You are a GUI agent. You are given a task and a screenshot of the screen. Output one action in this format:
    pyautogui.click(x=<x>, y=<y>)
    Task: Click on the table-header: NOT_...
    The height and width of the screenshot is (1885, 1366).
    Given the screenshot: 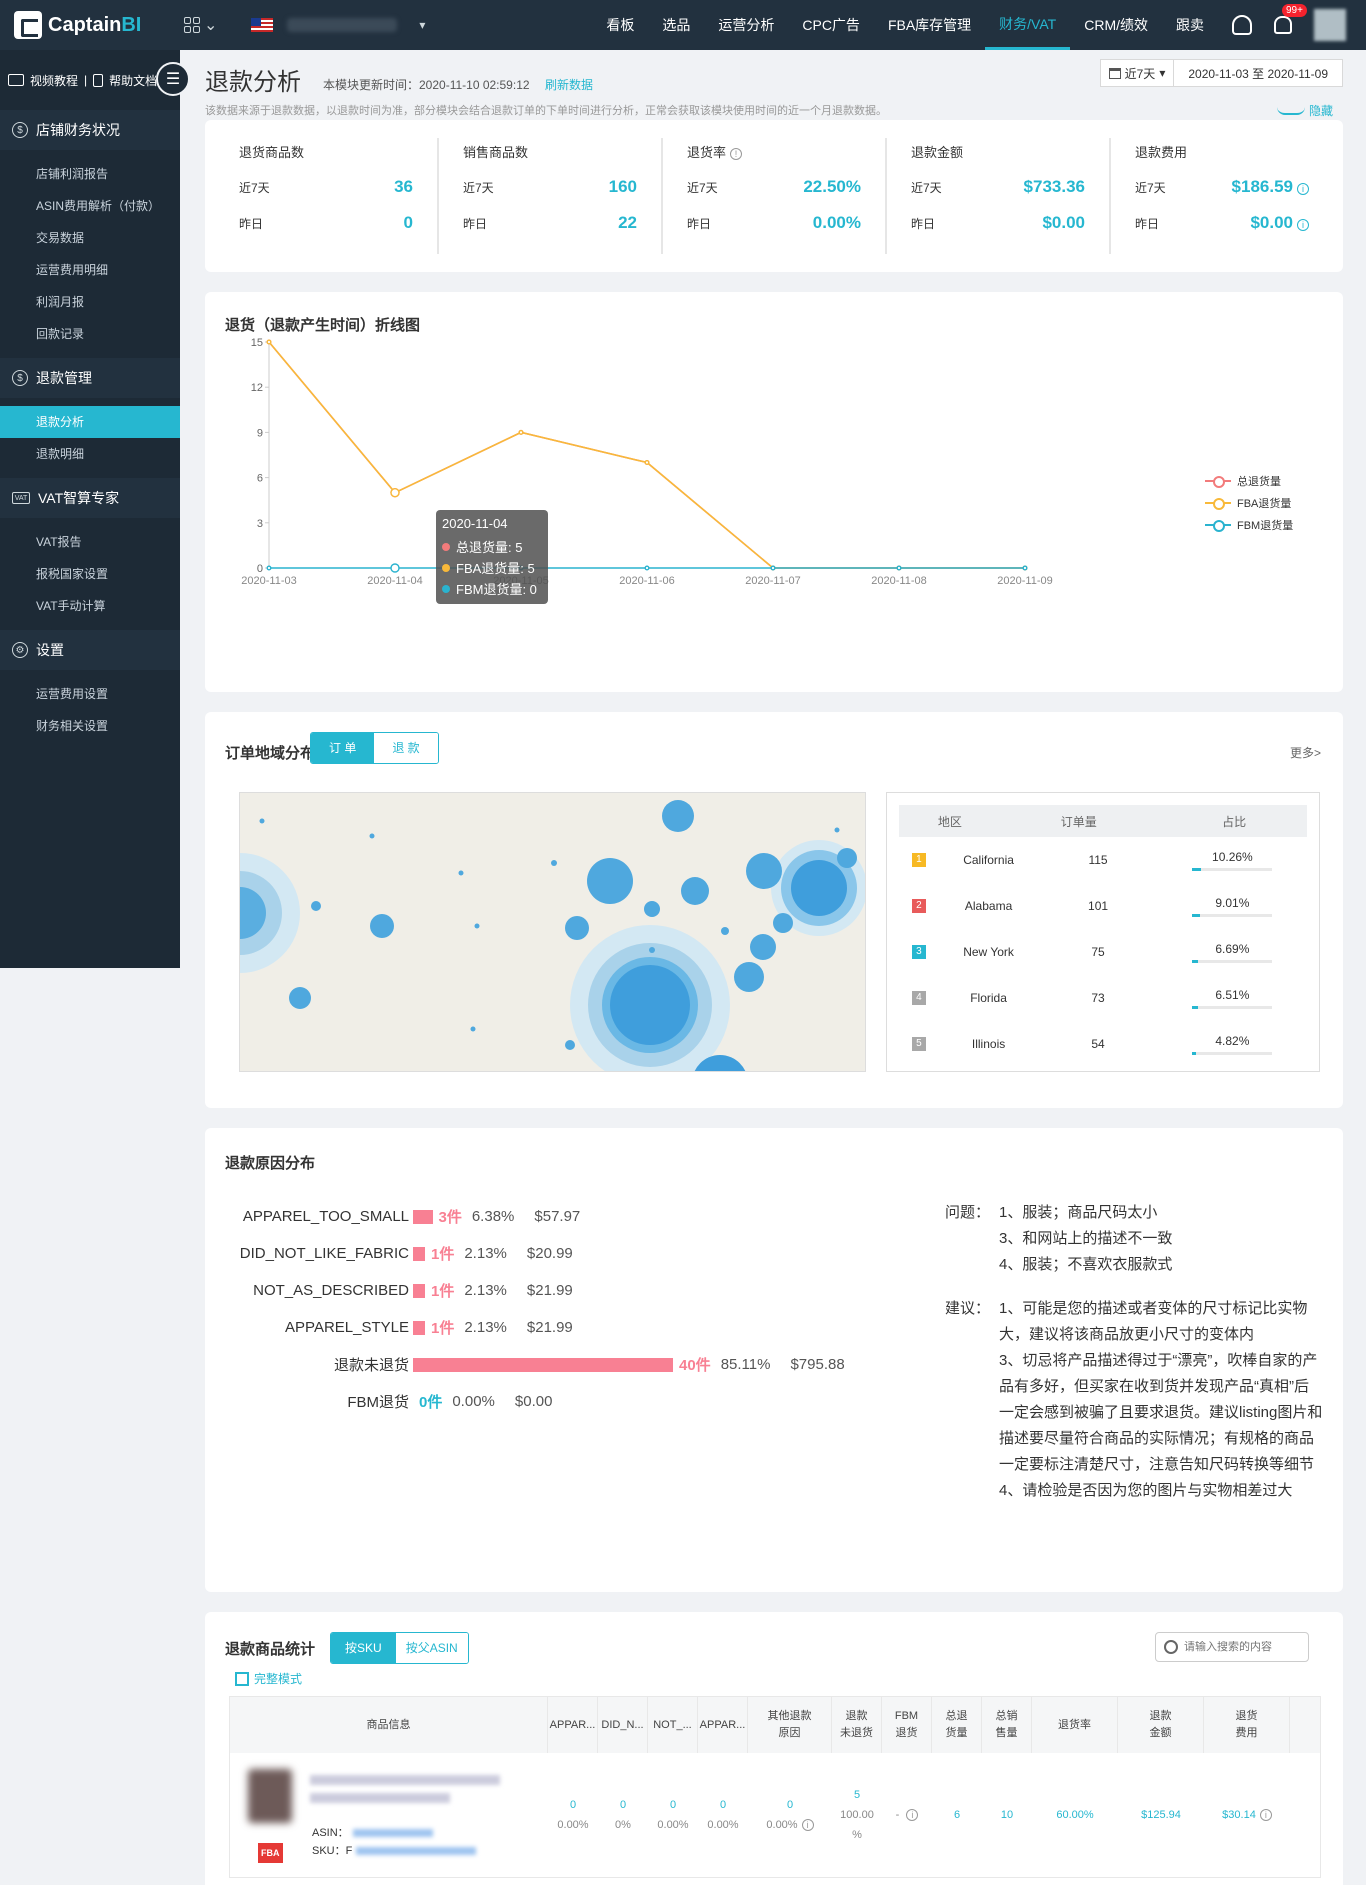 What is the action you would take?
    pyautogui.click(x=673, y=1725)
    